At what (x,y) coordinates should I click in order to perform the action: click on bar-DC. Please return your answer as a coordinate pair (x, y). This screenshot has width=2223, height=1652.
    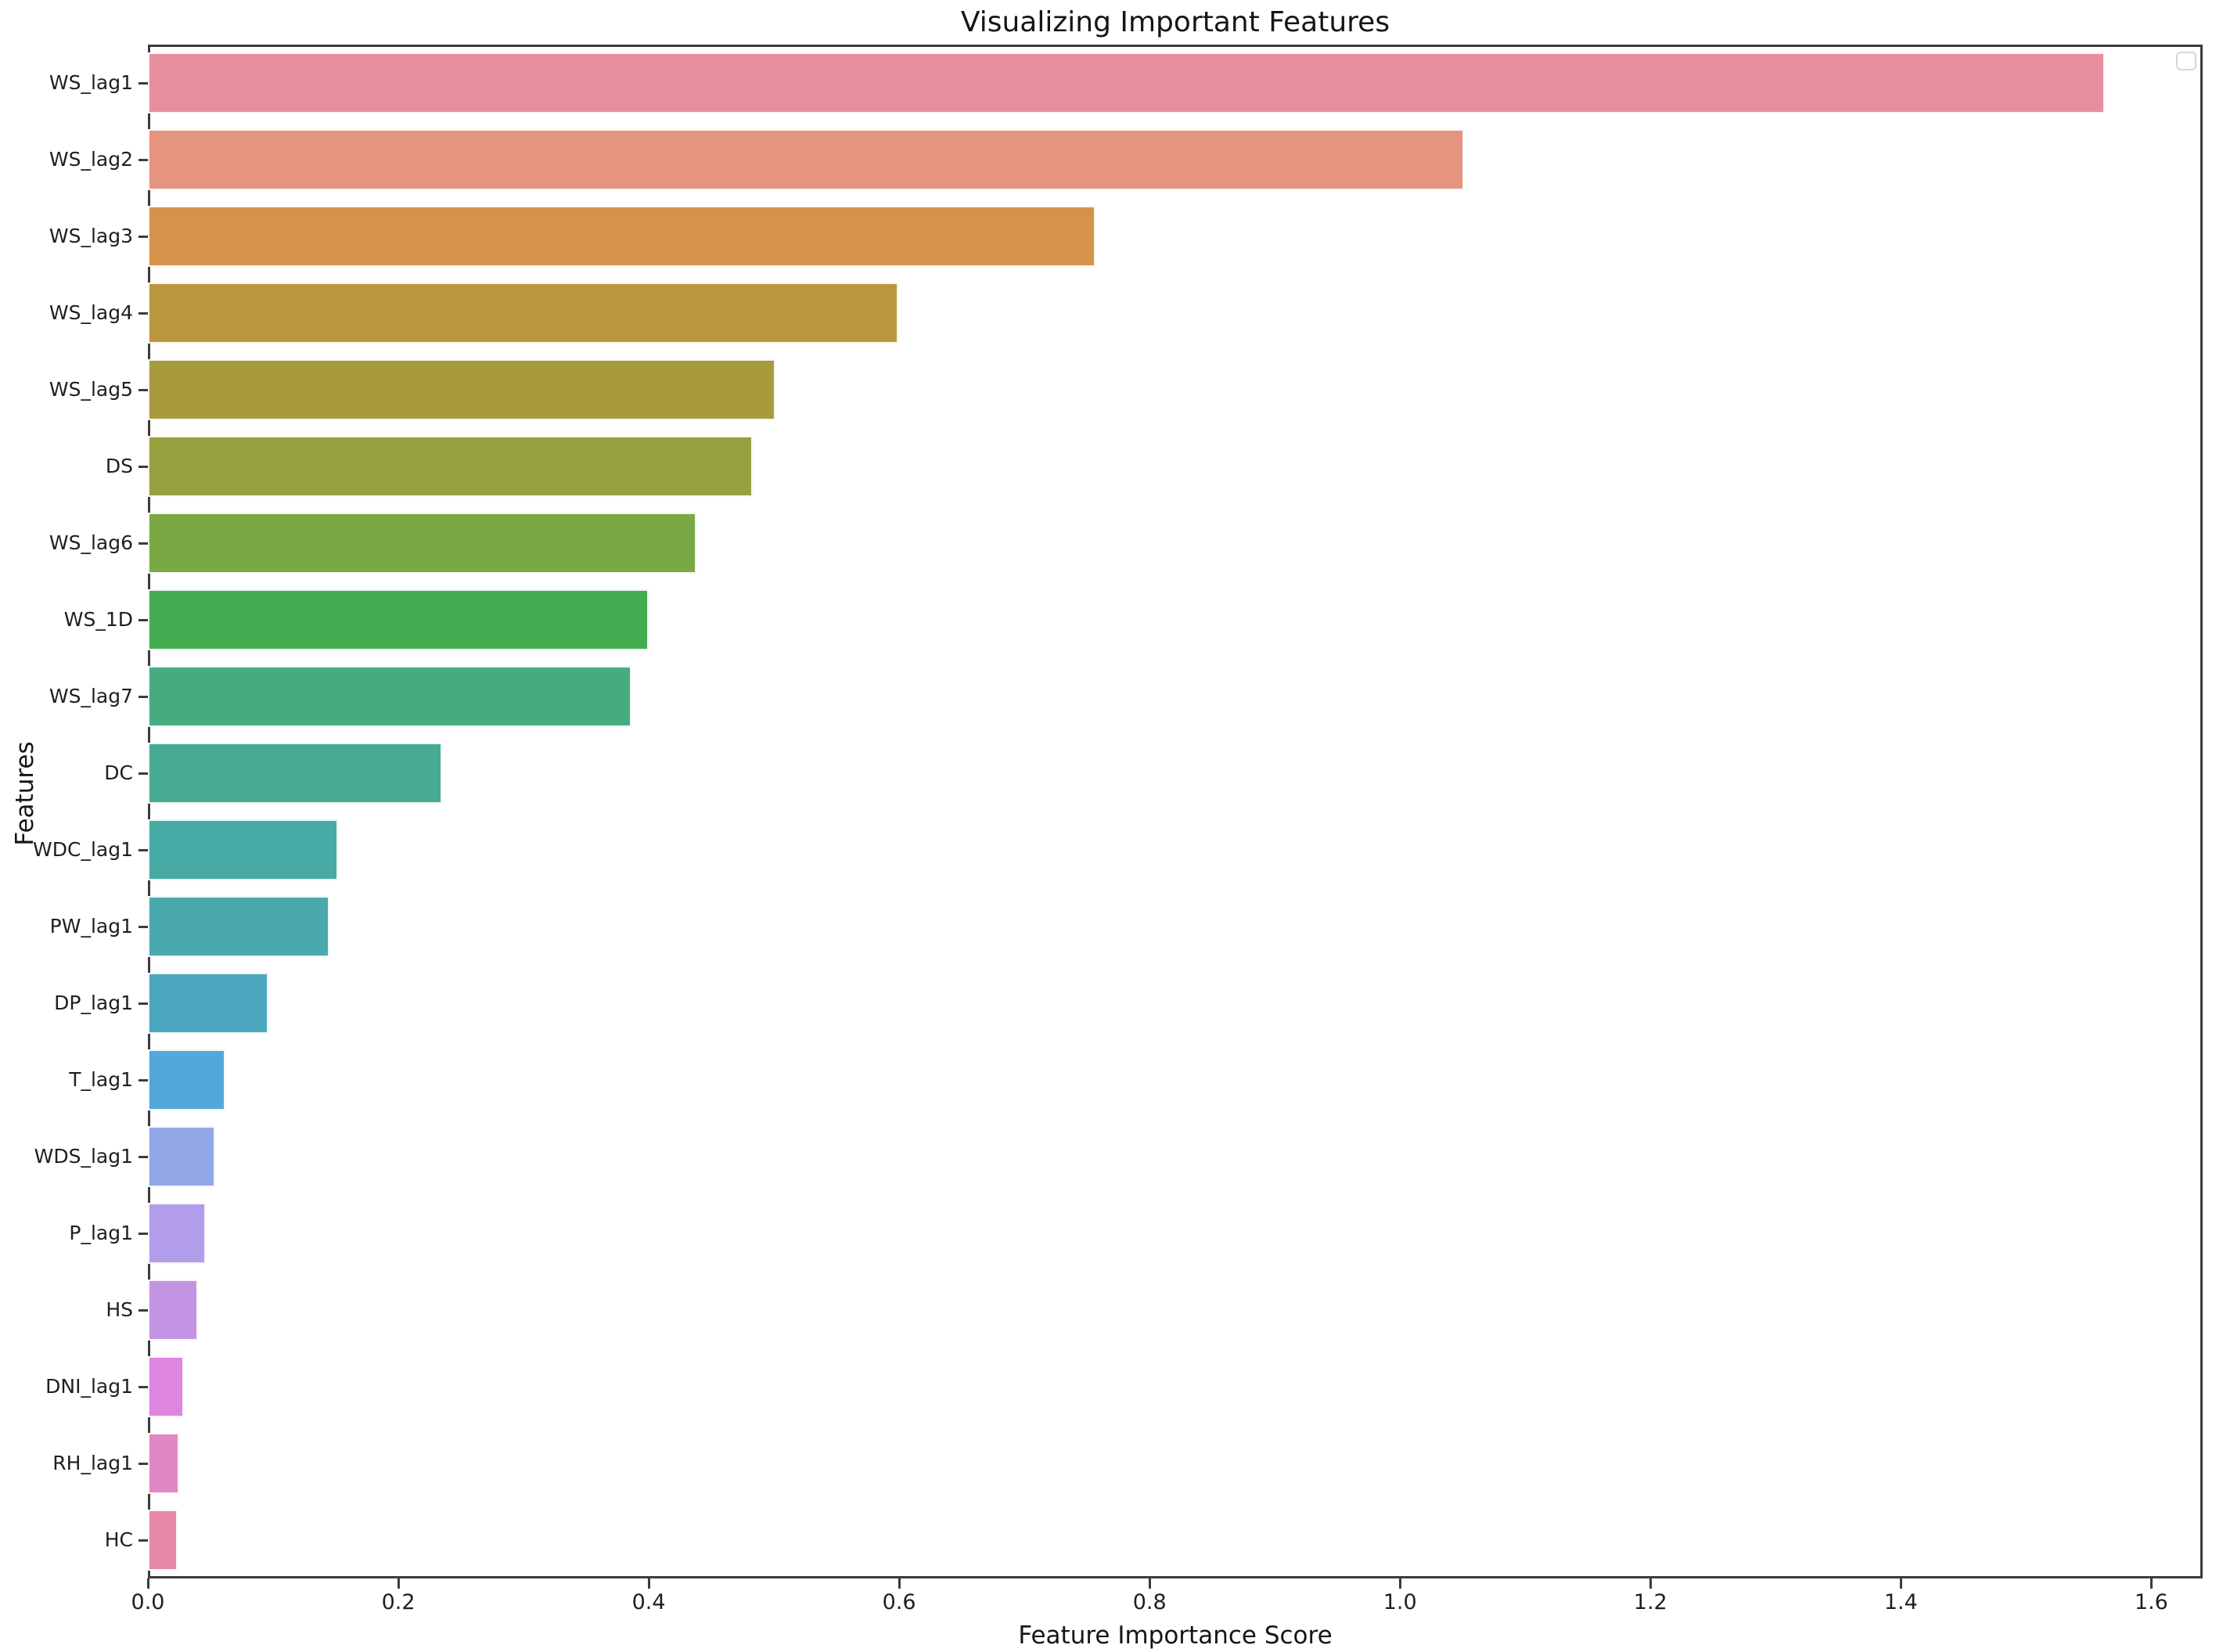
    Looking at the image, I should click on (295, 773).